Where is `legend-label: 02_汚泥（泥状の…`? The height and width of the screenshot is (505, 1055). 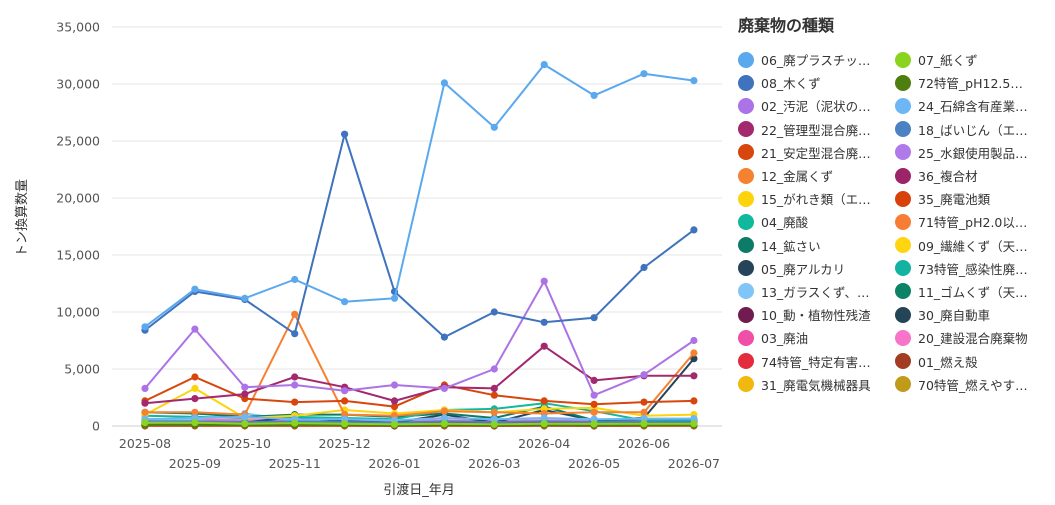 legend-label: 02_汚泥（泥状の… is located at coordinates (816, 107).